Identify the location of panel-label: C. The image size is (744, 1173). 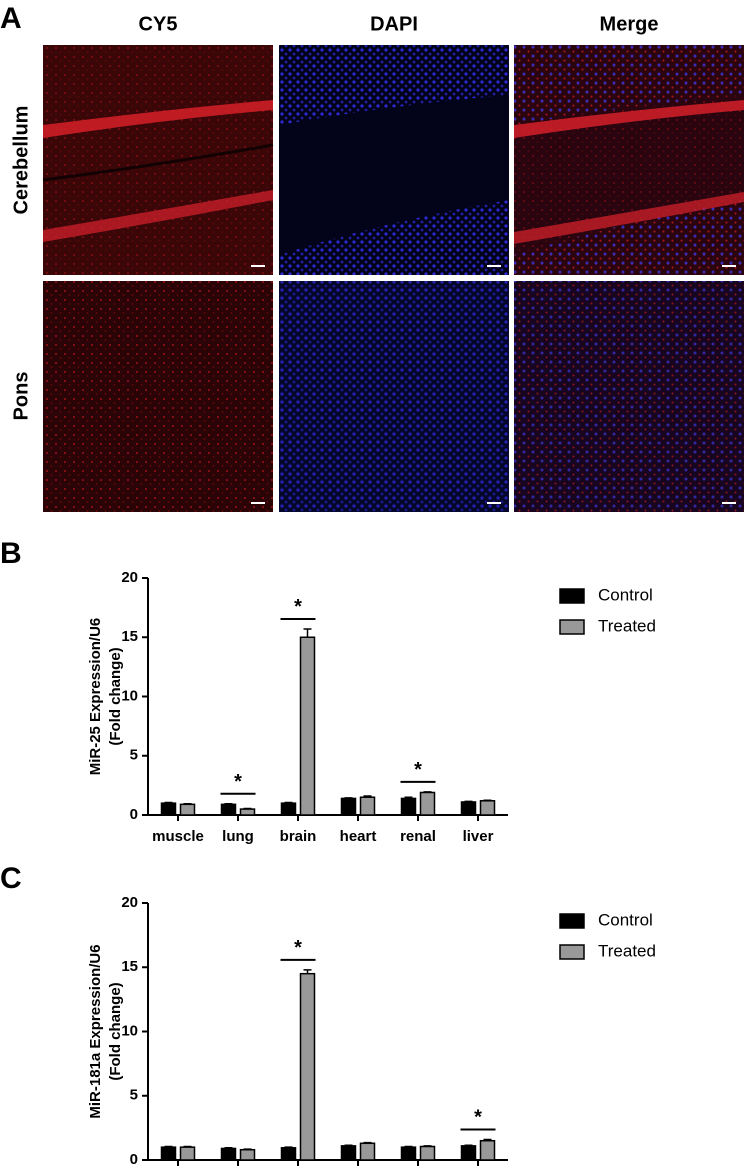
(11, 878).